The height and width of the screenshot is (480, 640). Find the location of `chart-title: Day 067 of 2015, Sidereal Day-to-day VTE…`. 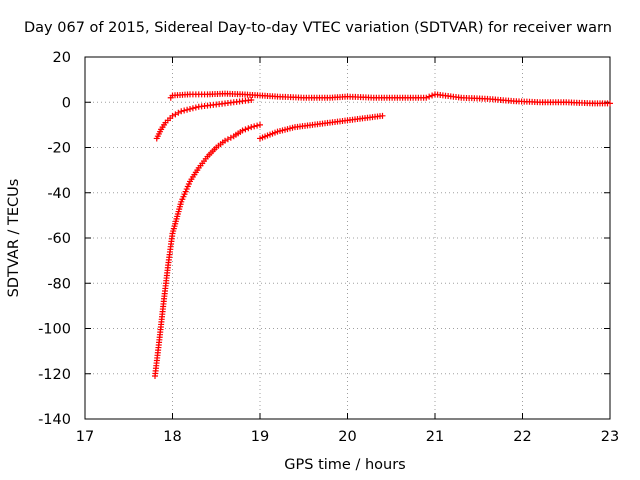

chart-title: Day 067 of 2015, Sidereal Day-to-day VTE… is located at coordinates (318, 28).